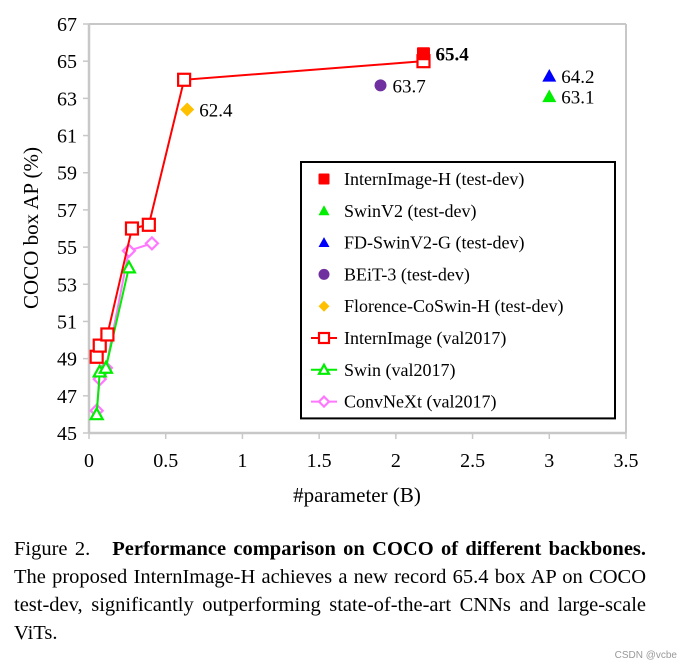 Image resolution: width=691 pixels, height=669 pixels. Describe the element at coordinates (52, 549) in the screenshot. I see `figure-label: Figure 2.` at that location.